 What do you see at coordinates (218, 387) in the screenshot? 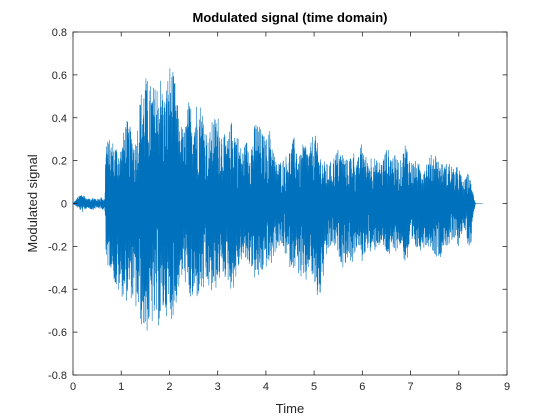
I see `x-tick-label: 3` at bounding box center [218, 387].